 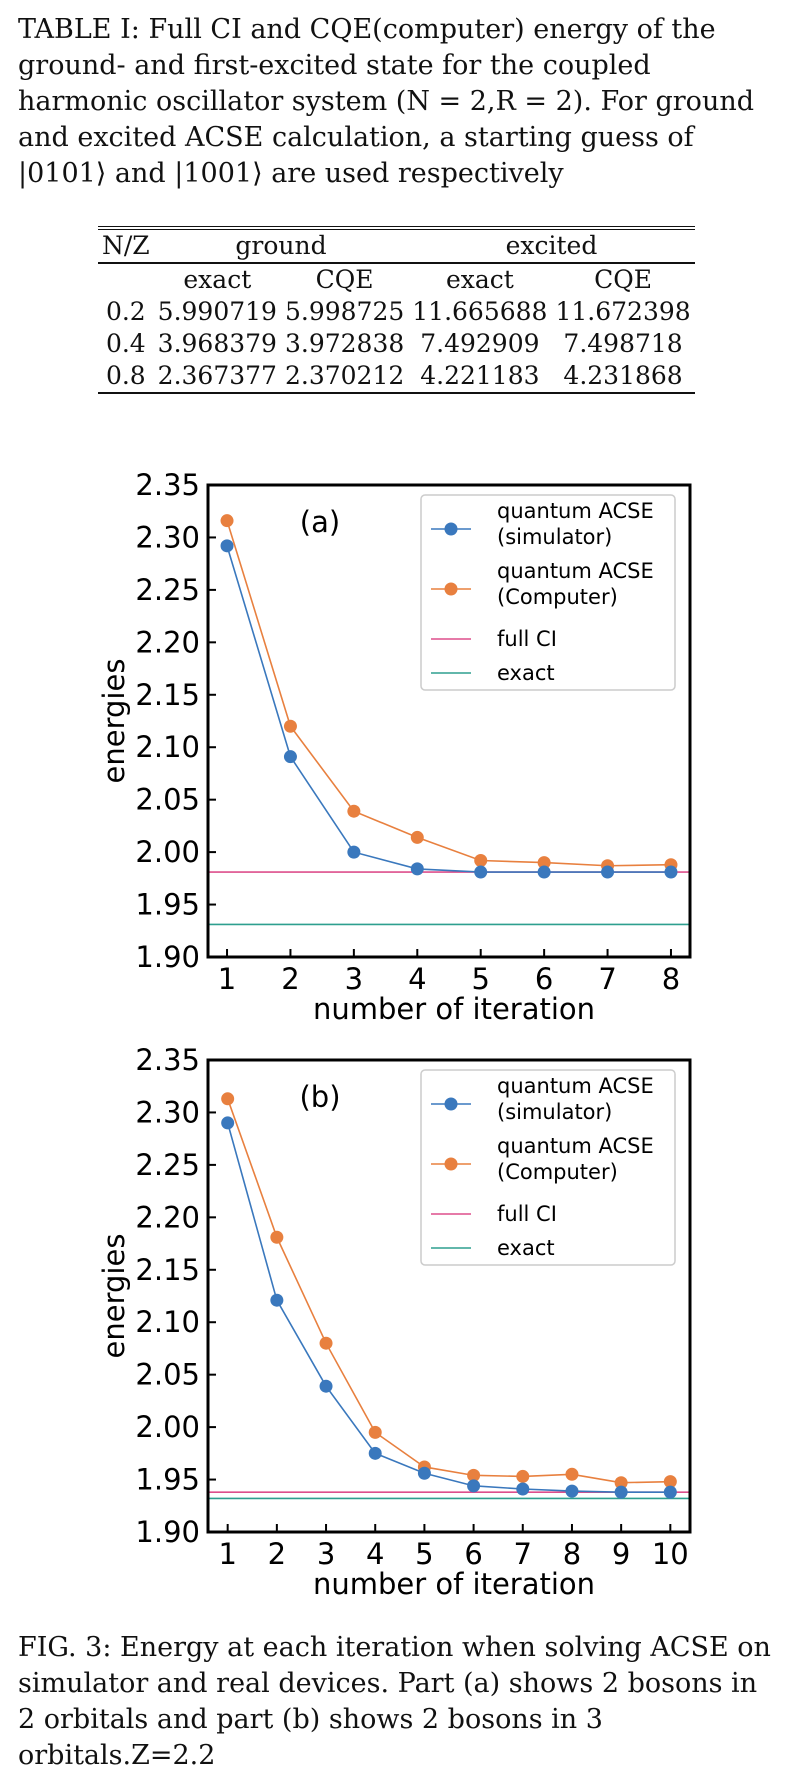 What do you see at coordinates (167, 642) in the screenshot?
I see `y-tick-label: 2.20` at bounding box center [167, 642].